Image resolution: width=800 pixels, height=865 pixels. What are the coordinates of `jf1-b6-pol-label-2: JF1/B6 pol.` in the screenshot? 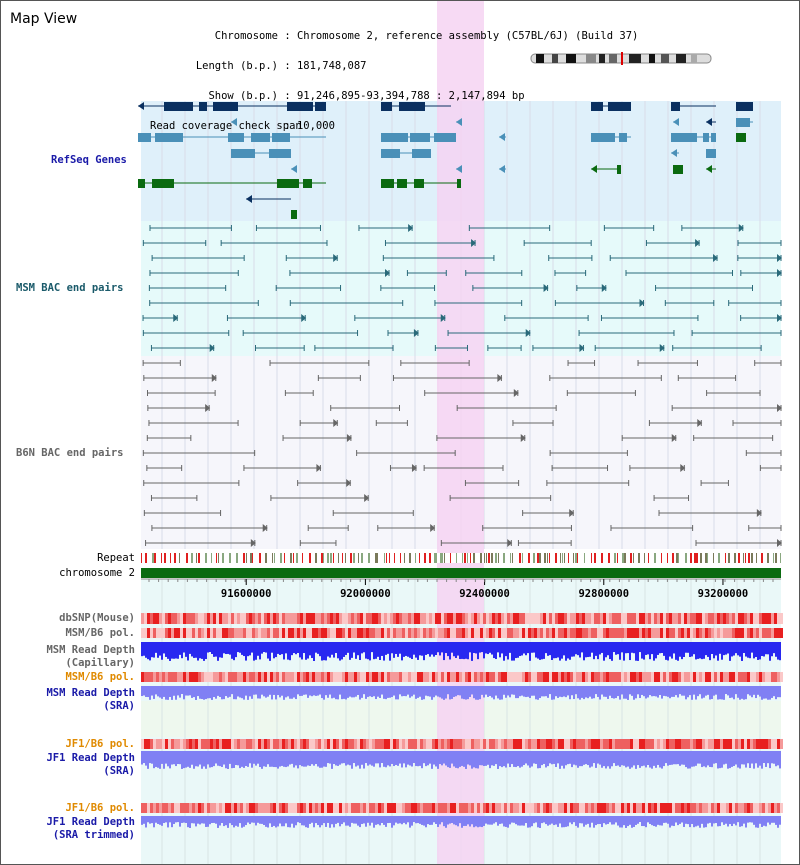 It's located at (100, 808).